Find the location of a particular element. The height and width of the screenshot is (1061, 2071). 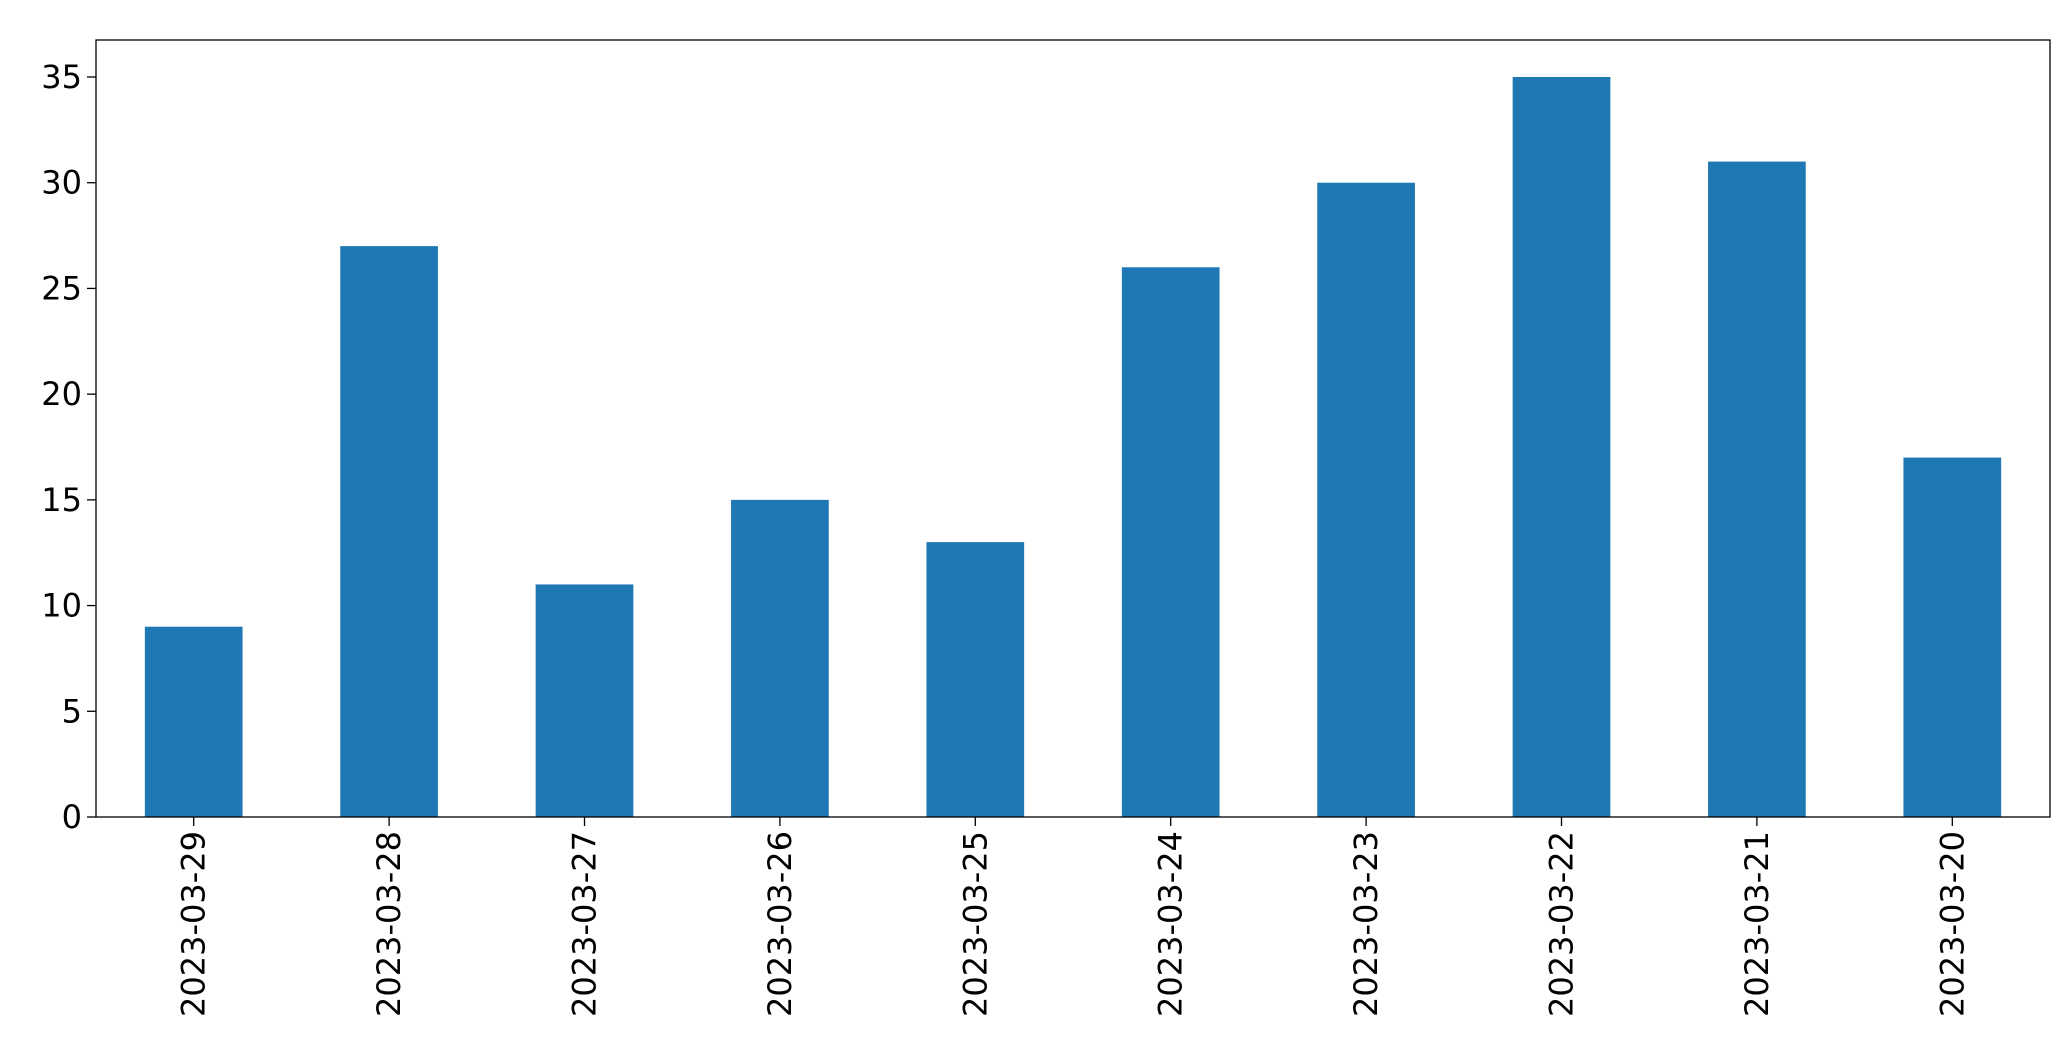

x-tick-label: 2023-03-23 is located at coordinates (1366, 924).